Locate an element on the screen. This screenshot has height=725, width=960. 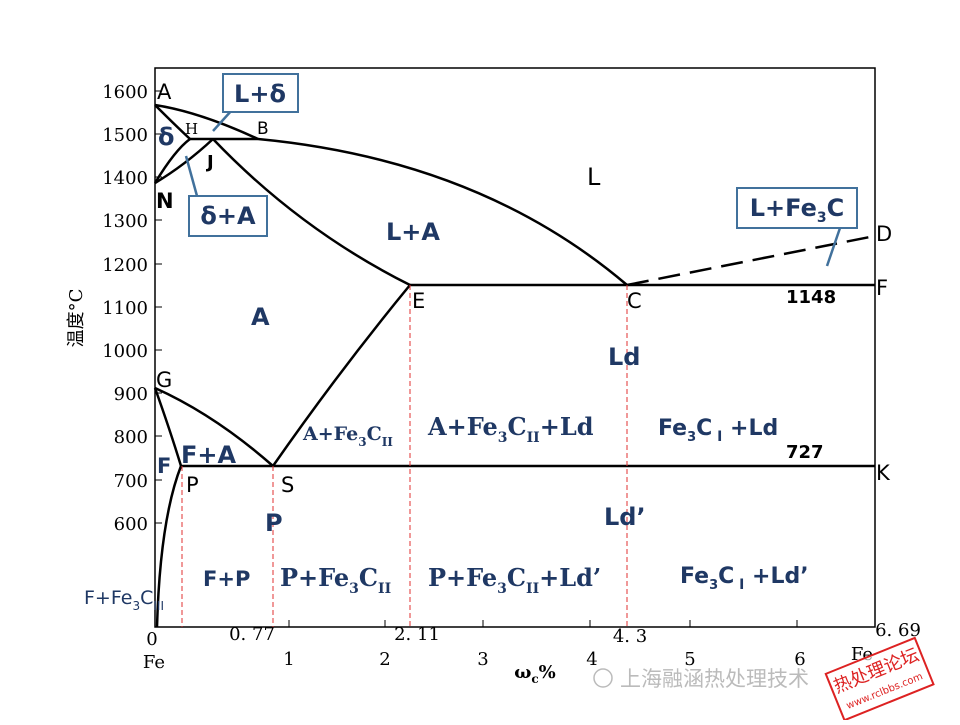
x-tick-label: 0 is located at coordinates (151, 639).